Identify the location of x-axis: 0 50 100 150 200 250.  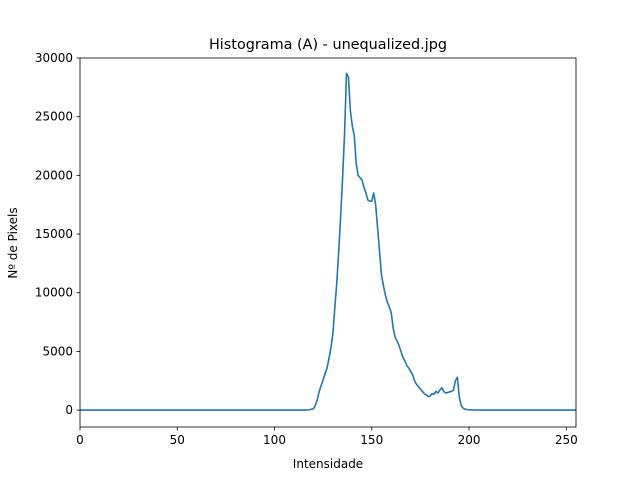
(327, 437).